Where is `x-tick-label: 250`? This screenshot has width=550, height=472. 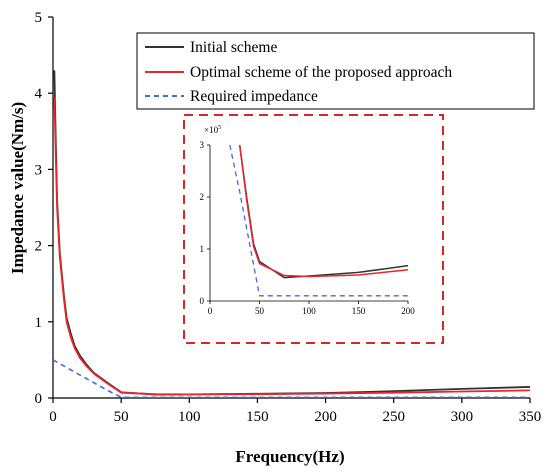 x-tick-label: 250 is located at coordinates (393, 417).